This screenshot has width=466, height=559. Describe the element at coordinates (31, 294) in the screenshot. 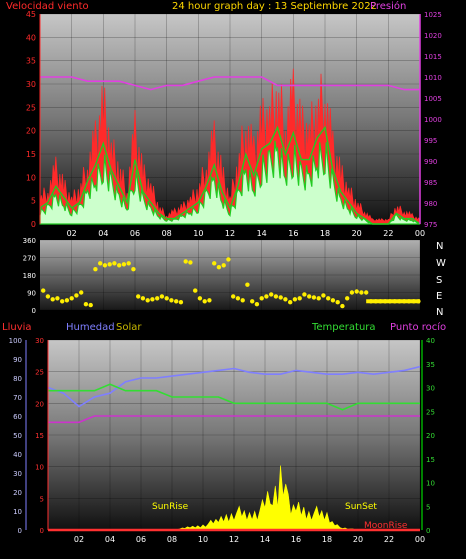

I see `direction-tick-label: 90` at that location.